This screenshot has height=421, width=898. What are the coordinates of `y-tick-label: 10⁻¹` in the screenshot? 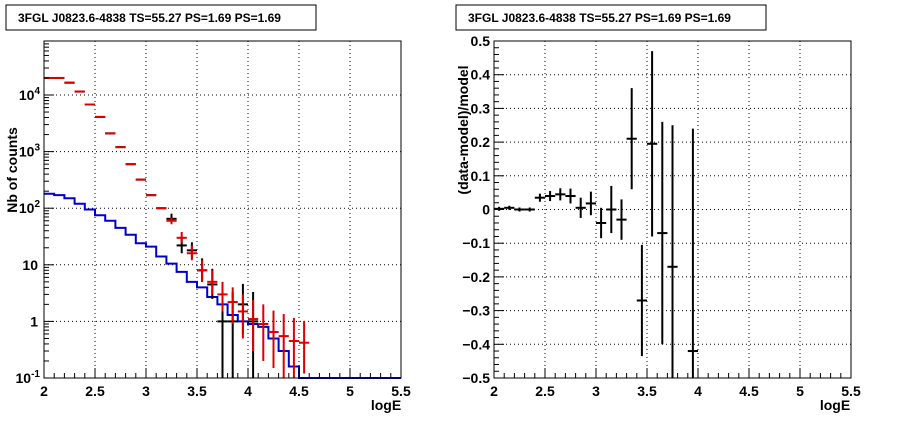 It's located at (28, 377).